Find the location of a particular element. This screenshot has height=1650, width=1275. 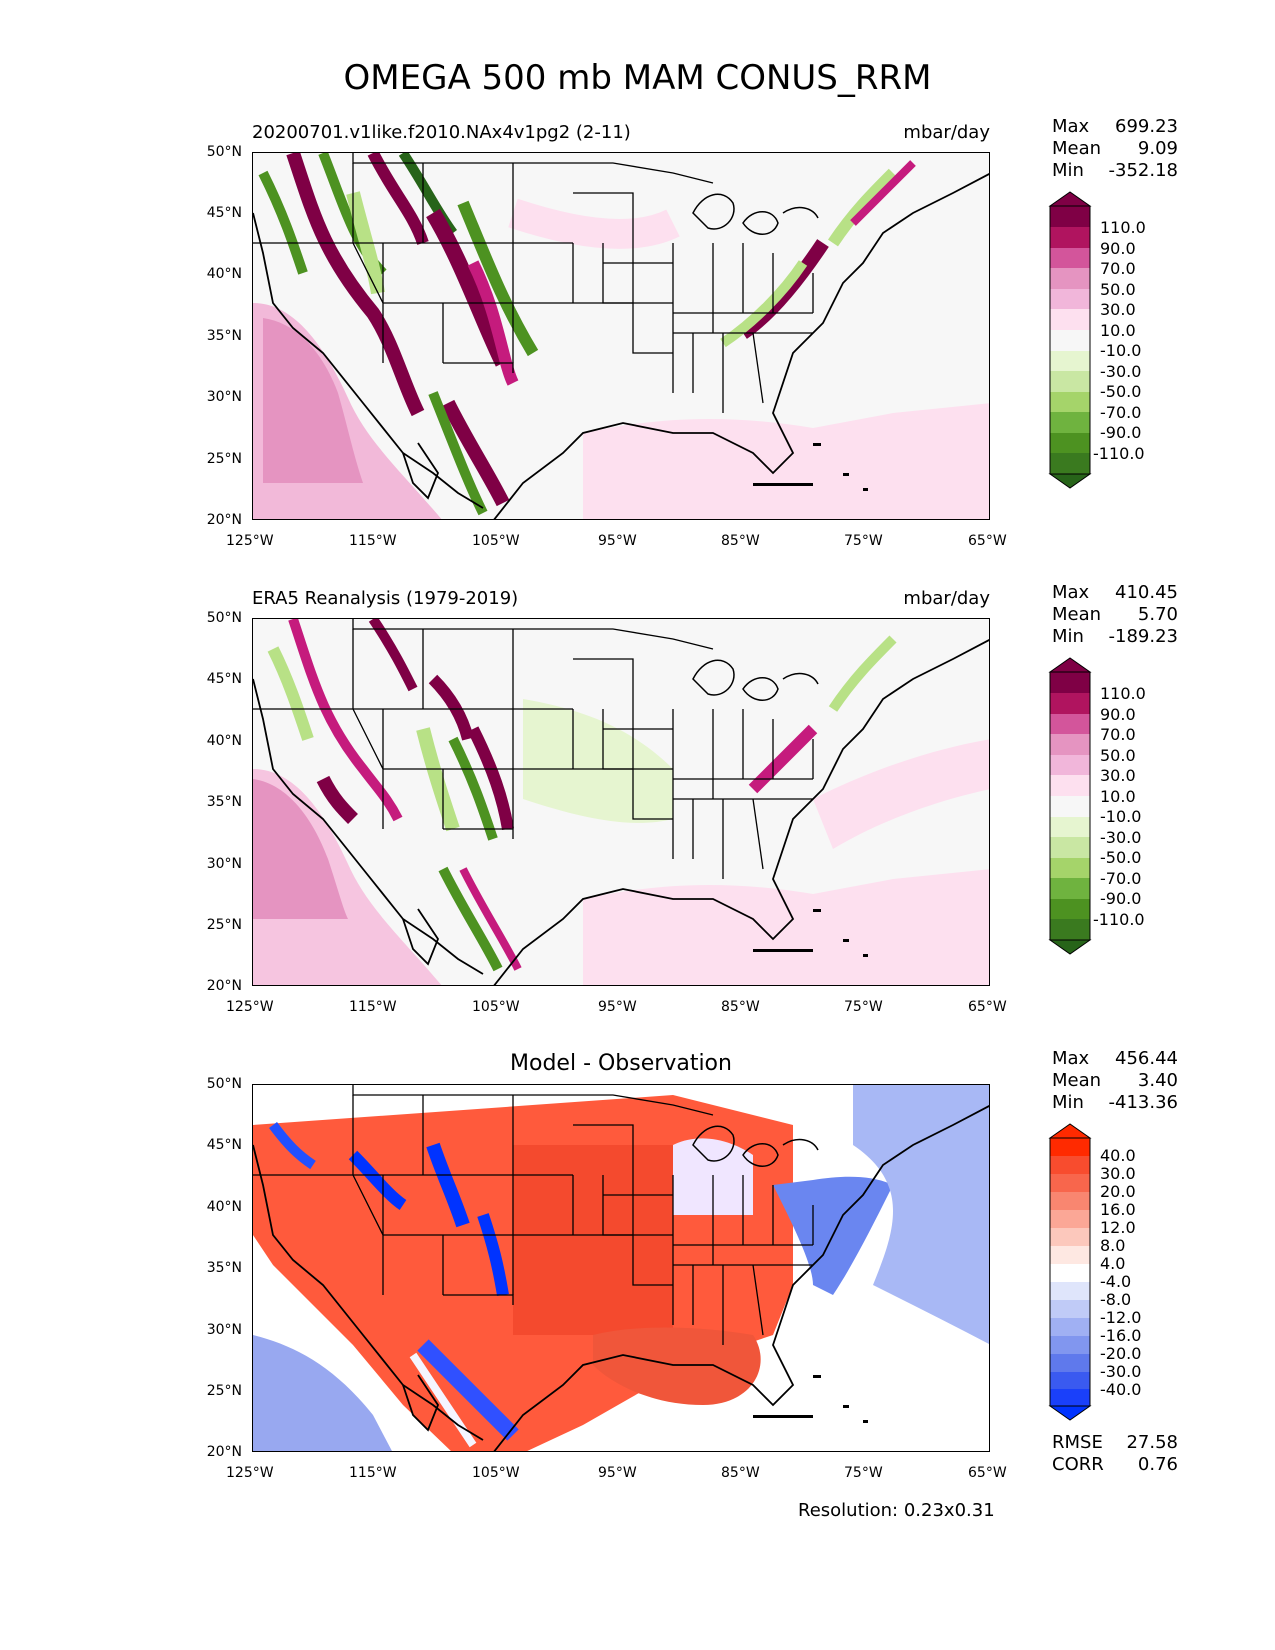

plains-green is located at coordinates (598, 761).